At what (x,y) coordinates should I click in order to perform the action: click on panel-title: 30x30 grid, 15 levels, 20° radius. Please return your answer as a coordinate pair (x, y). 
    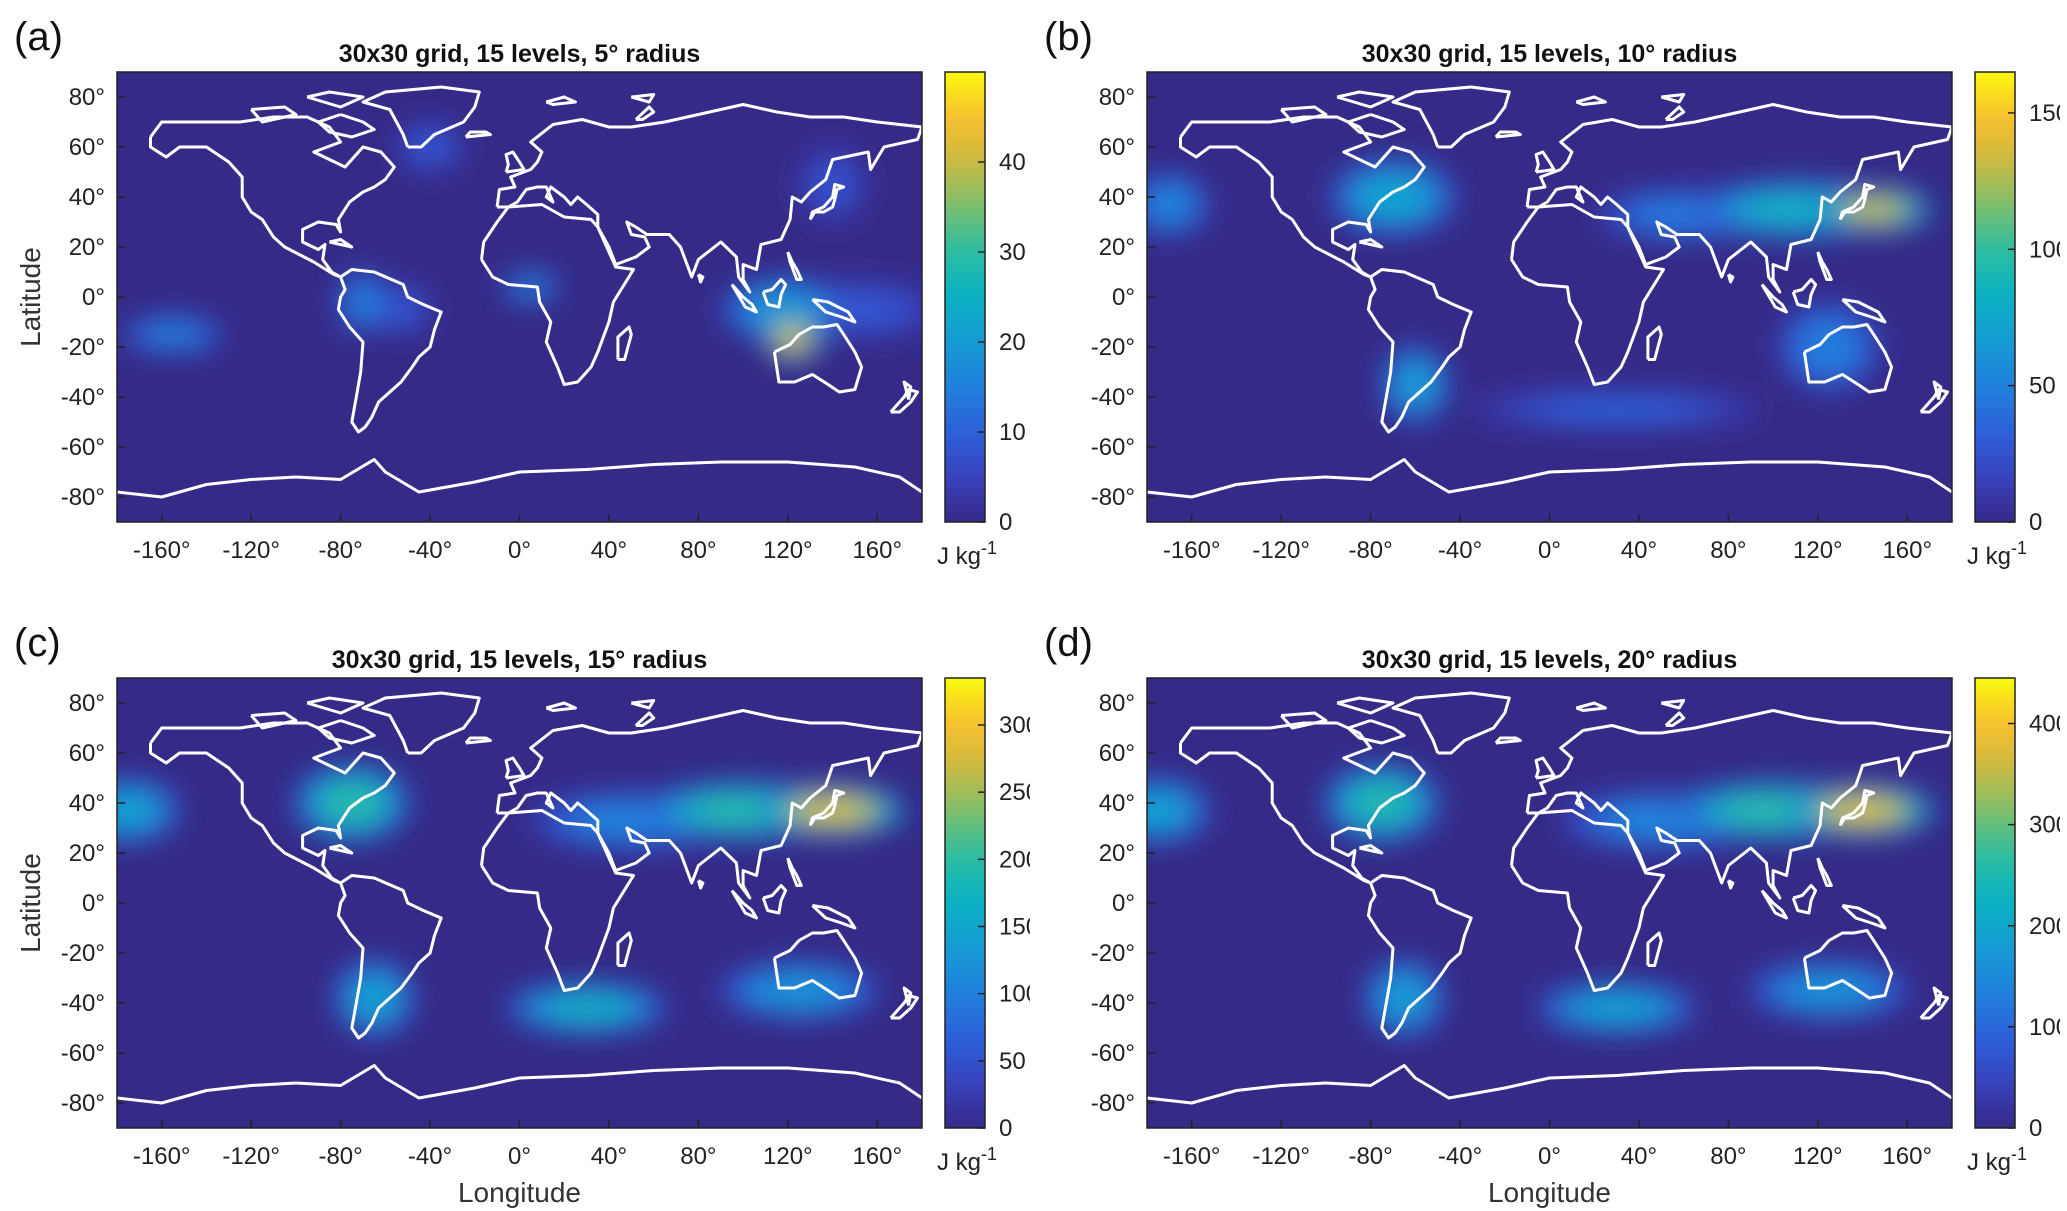
    Looking at the image, I should click on (1550, 660).